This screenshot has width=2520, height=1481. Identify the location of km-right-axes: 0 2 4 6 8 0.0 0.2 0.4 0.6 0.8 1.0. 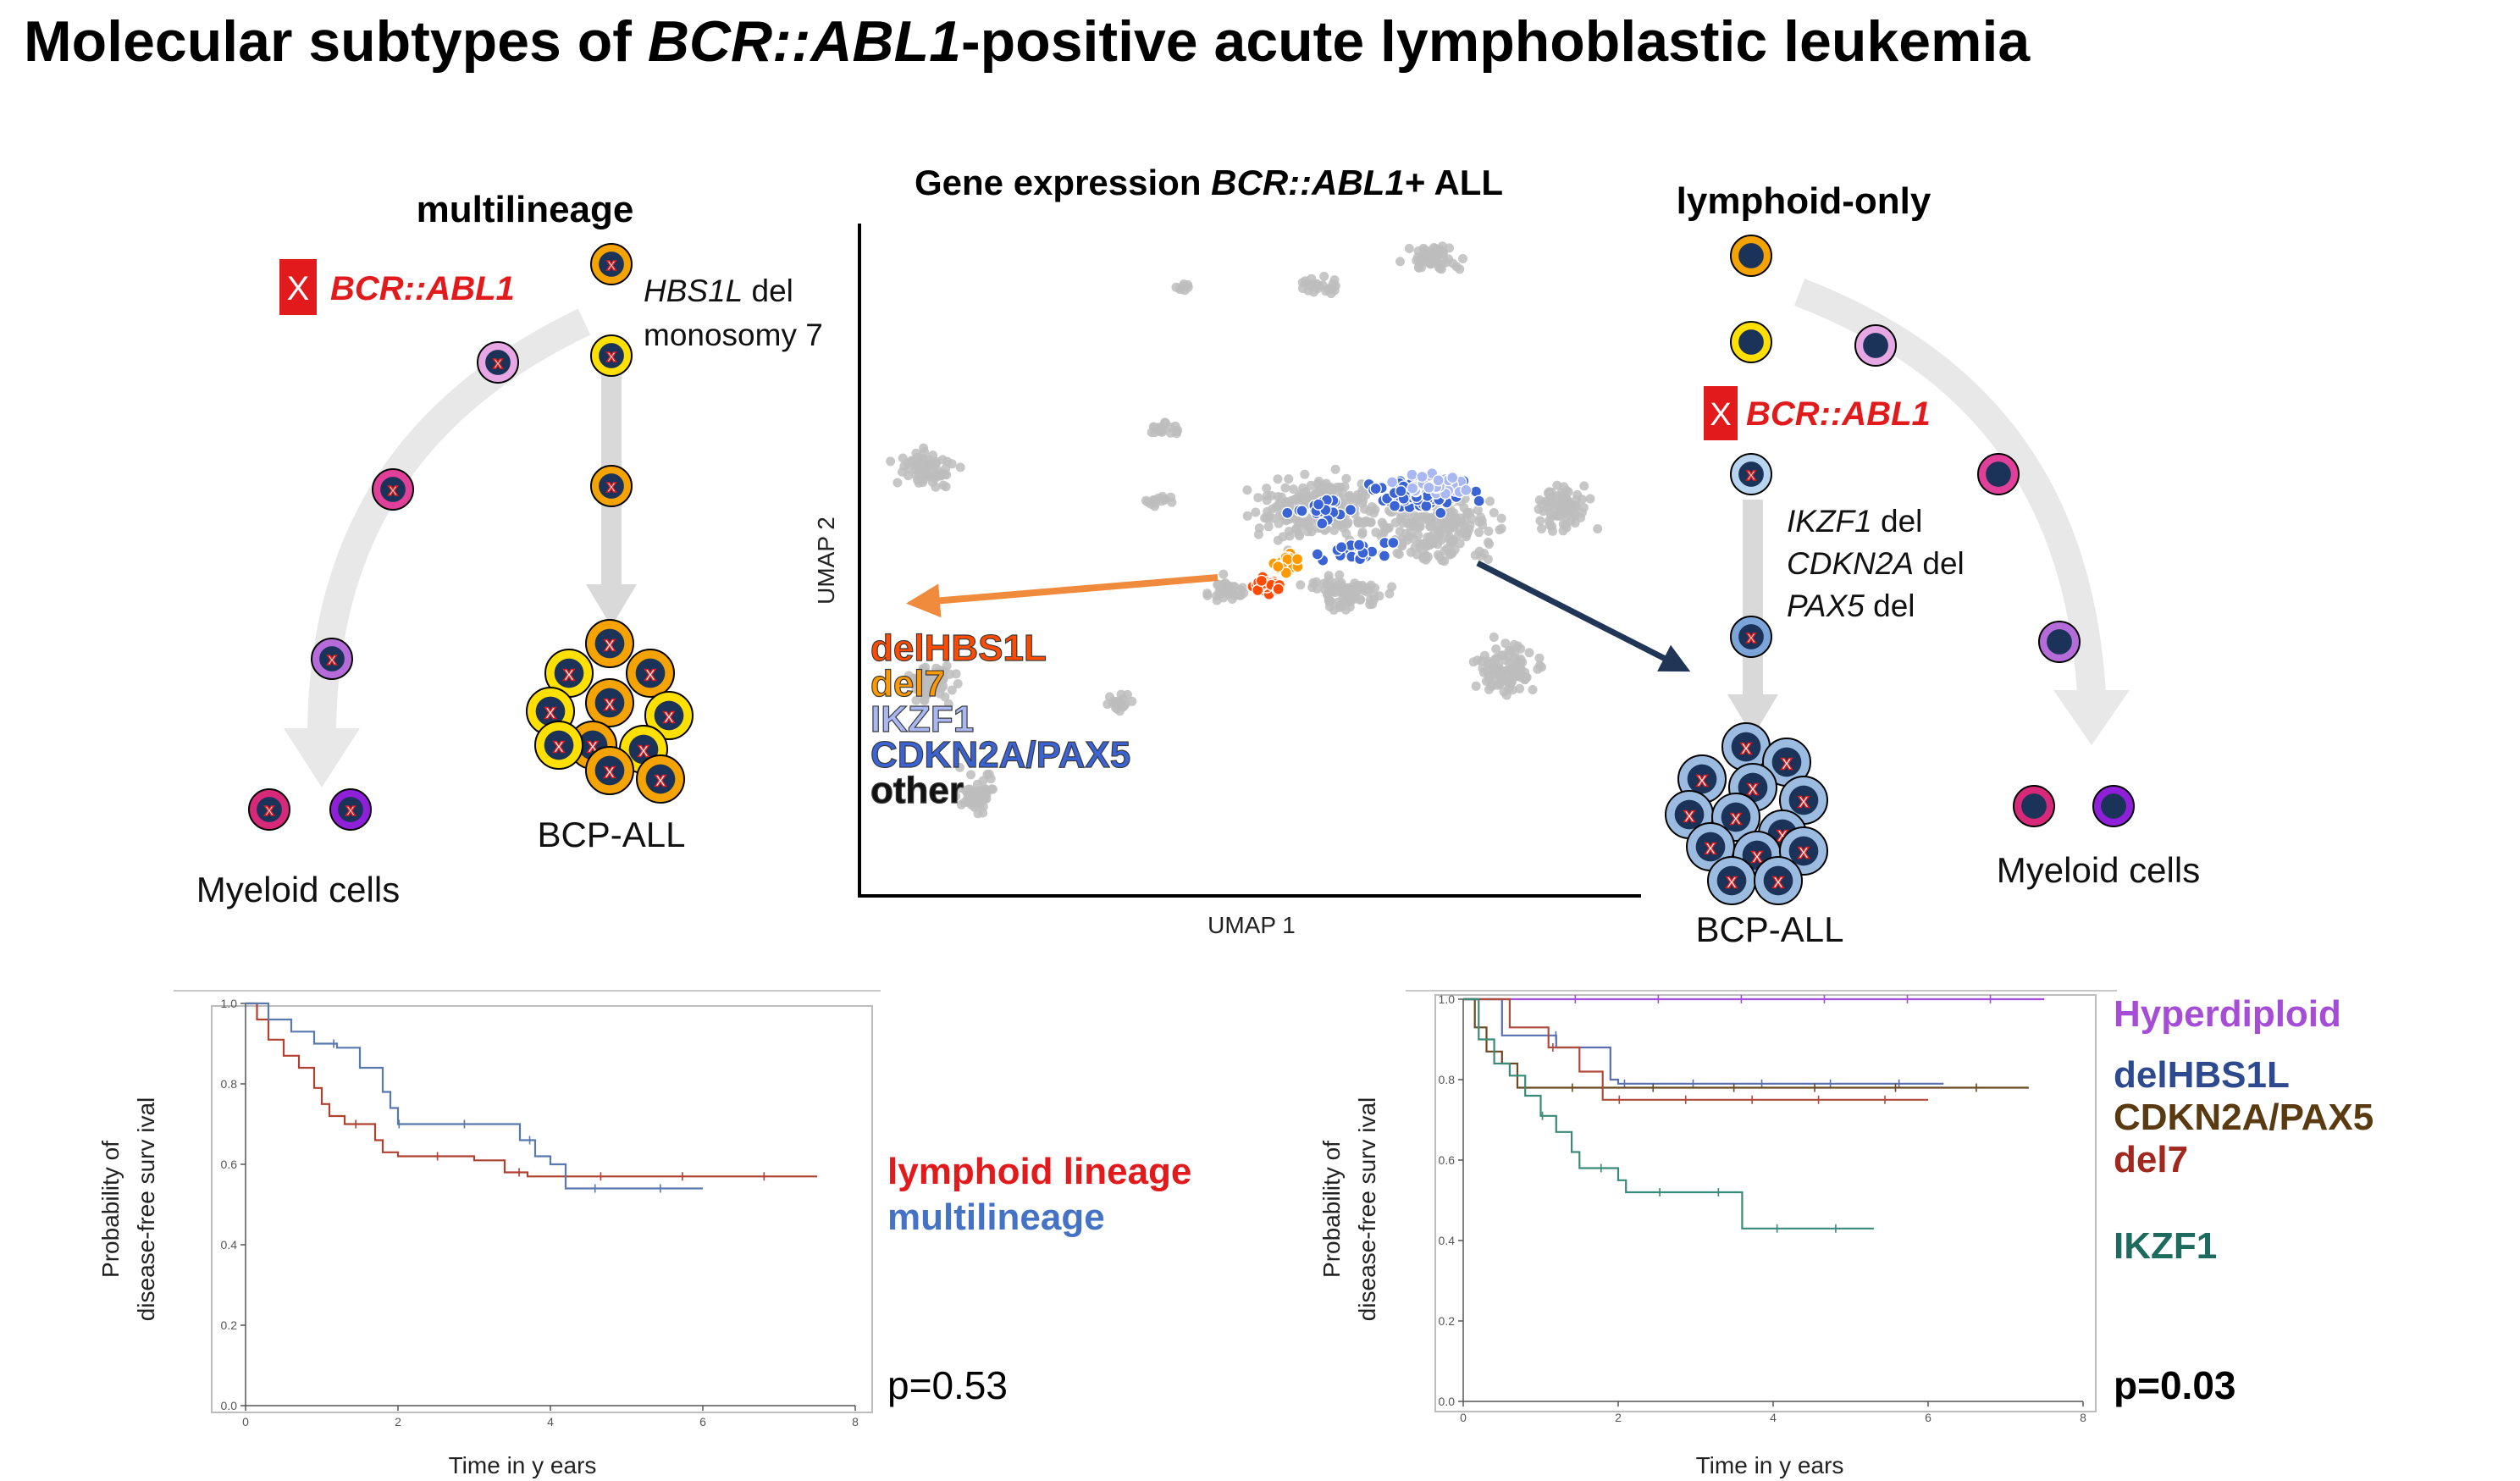
(1763, 1208).